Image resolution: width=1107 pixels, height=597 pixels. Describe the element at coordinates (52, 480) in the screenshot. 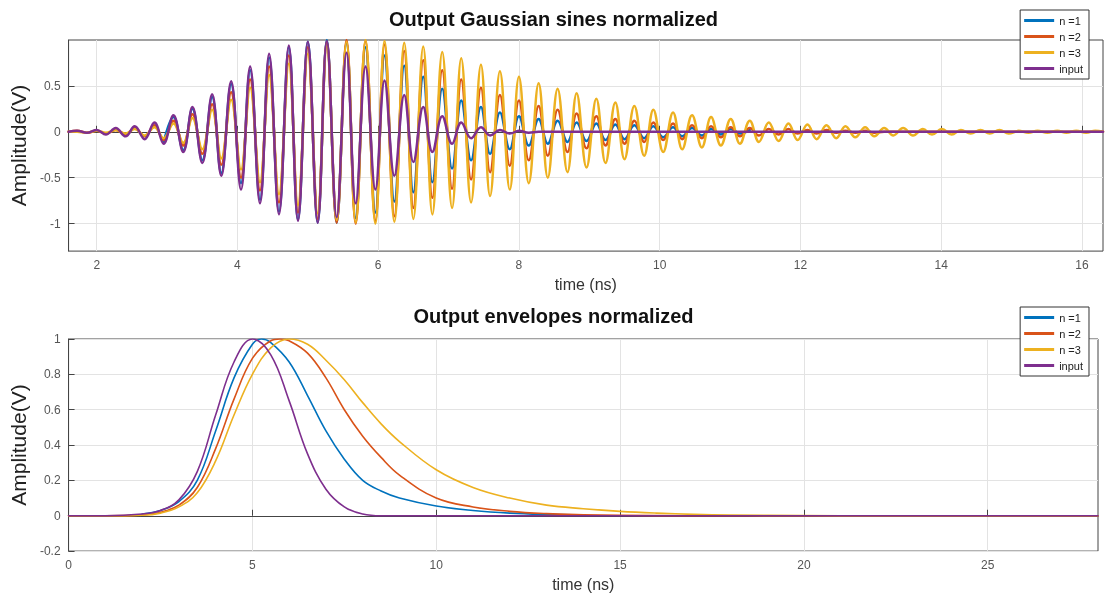

I see `y-tick-label: 0.2` at that location.